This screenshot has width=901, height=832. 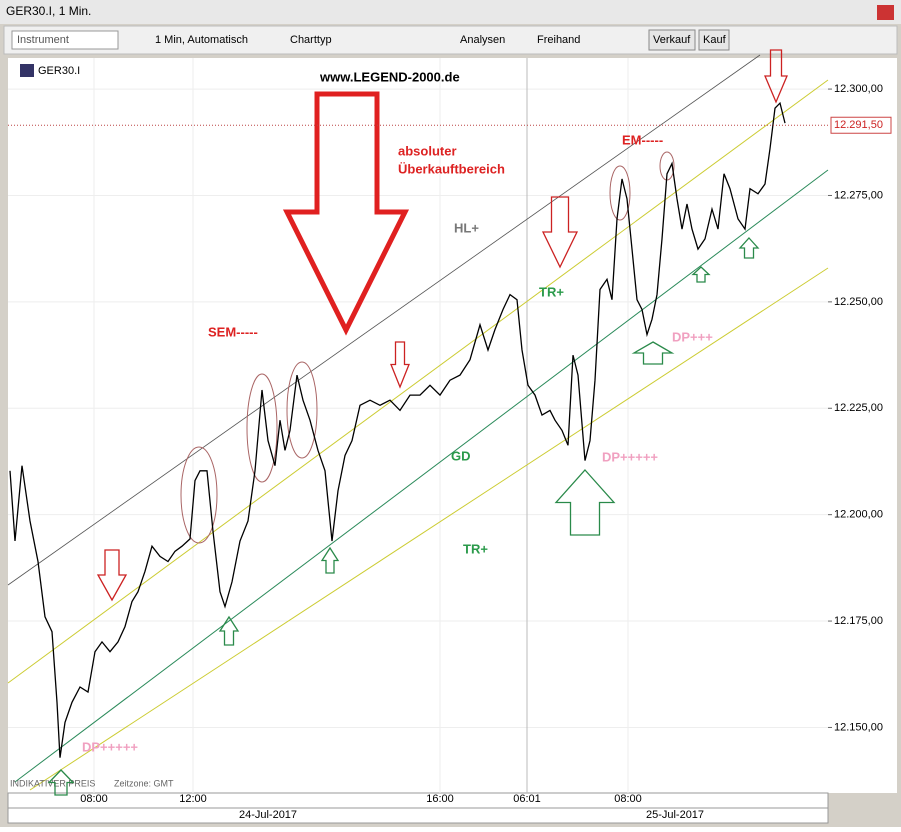 What do you see at coordinates (233, 331) in the screenshot?
I see `annotation: SEM-----` at bounding box center [233, 331].